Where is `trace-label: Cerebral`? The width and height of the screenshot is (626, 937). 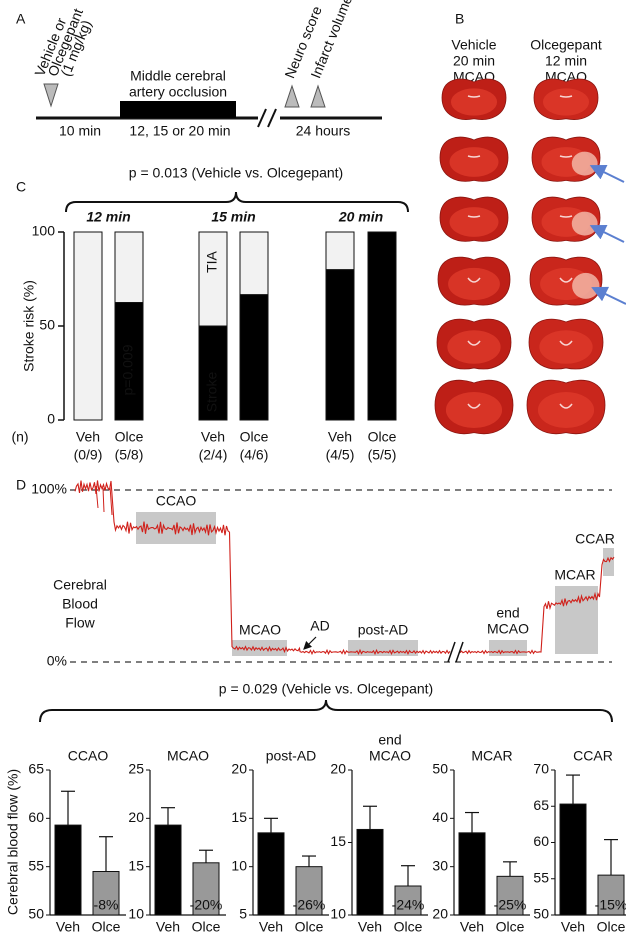
trace-label: Cerebral is located at coordinates (80, 585).